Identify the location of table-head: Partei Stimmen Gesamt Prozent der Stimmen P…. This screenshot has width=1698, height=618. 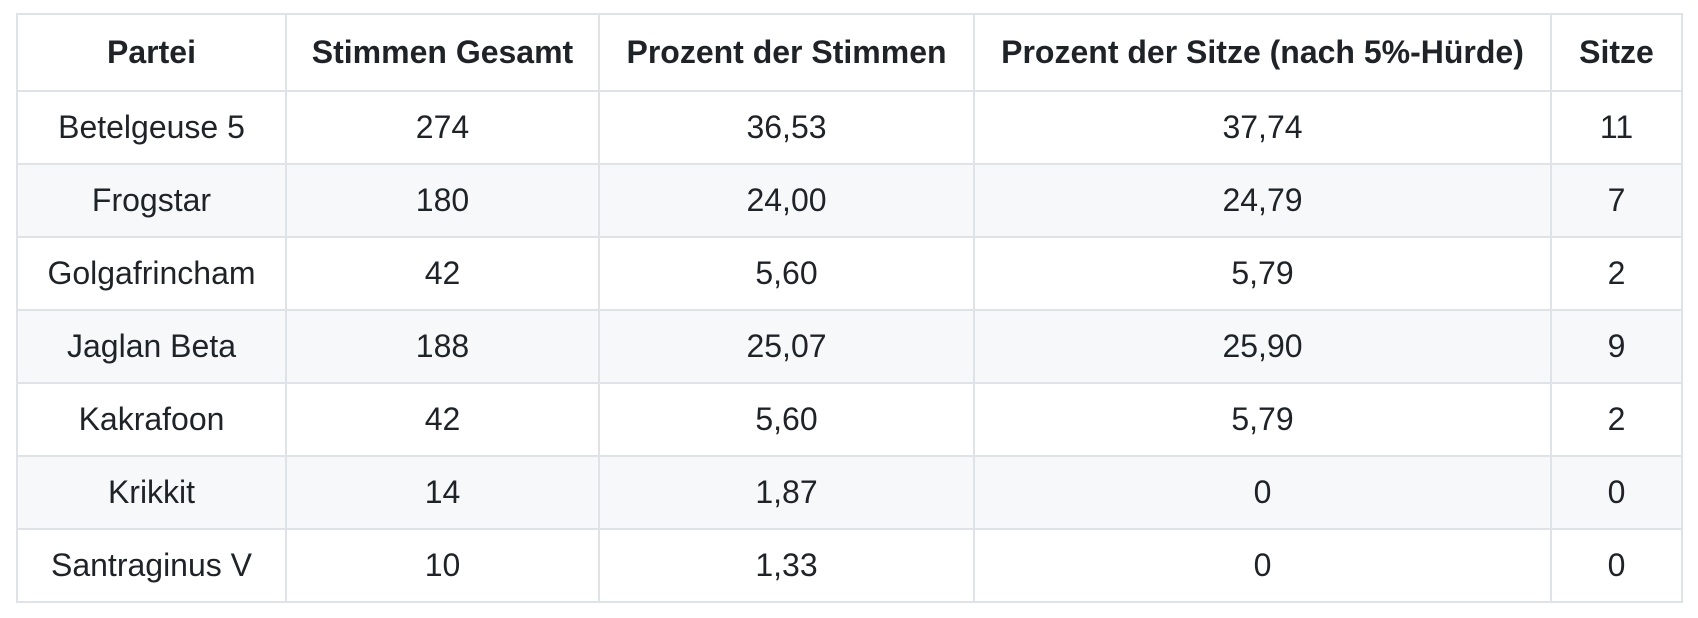
(849, 52).